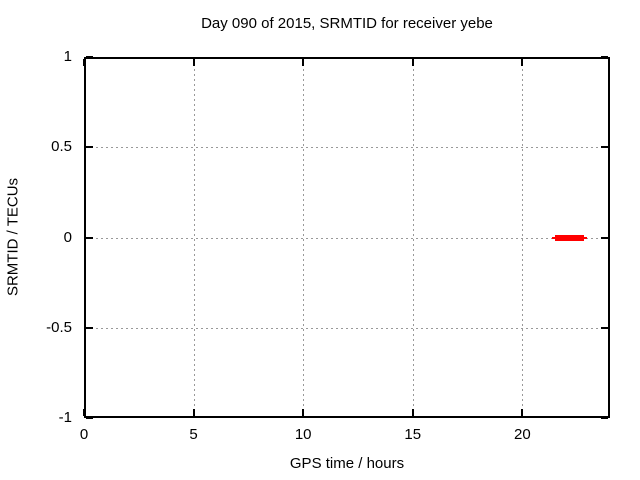 This screenshot has width=640, height=480. What do you see at coordinates (67, 56) in the screenshot?
I see `y-tick-label: 1` at bounding box center [67, 56].